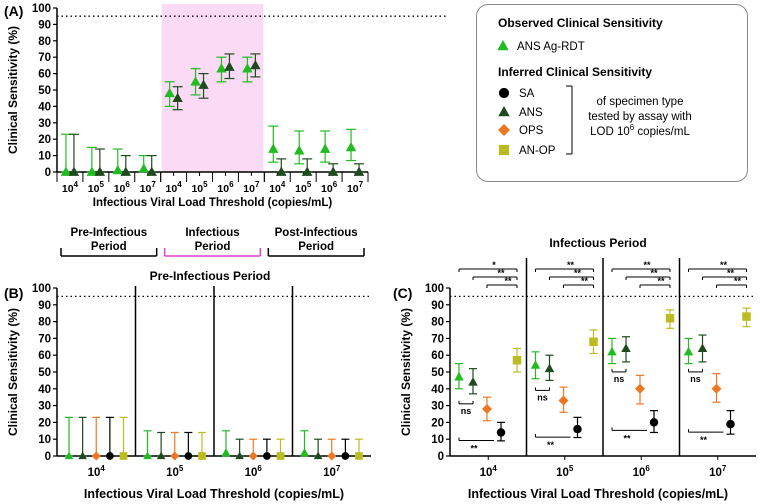  What do you see at coordinates (44, 323) in the screenshot?
I see `b-y-tick-label: 80` at bounding box center [44, 323].